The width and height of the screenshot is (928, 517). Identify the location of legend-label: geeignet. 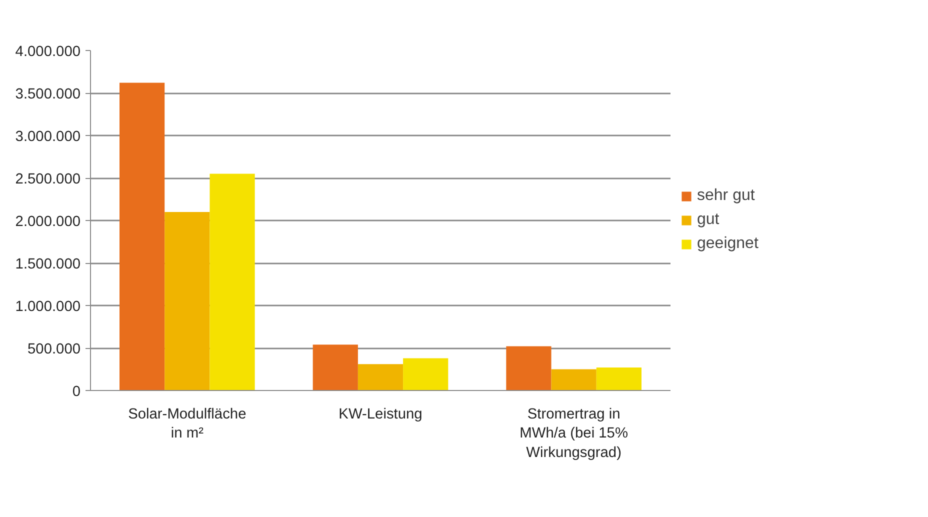
(727, 244).